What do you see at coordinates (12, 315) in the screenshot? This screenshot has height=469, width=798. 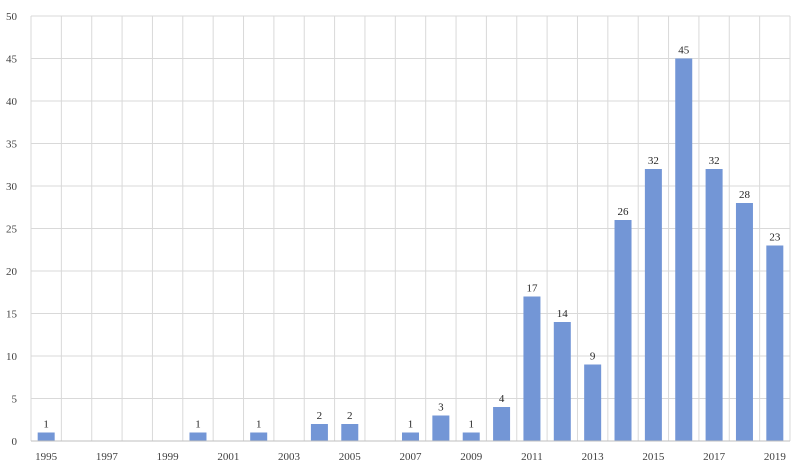 I see `y-tick-label: 15` at bounding box center [12, 315].